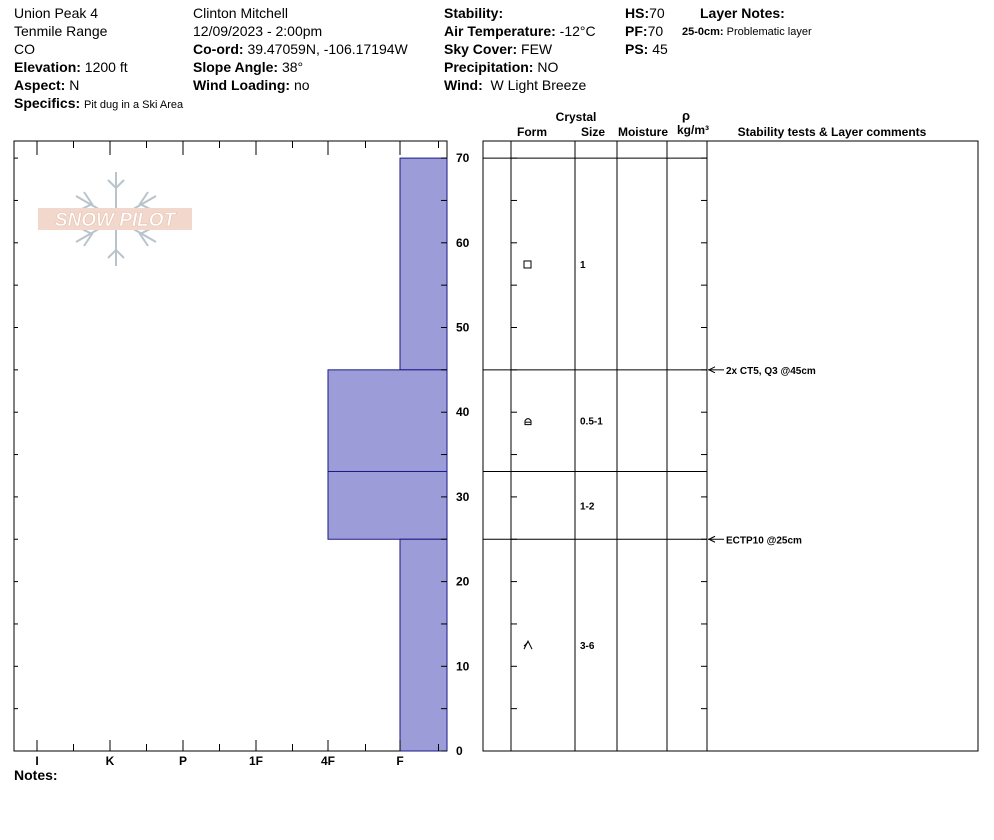 The height and width of the screenshot is (840, 994). What do you see at coordinates (764, 540) in the screenshot?
I see `stability-test-label: ECTP10 @25cm` at bounding box center [764, 540].